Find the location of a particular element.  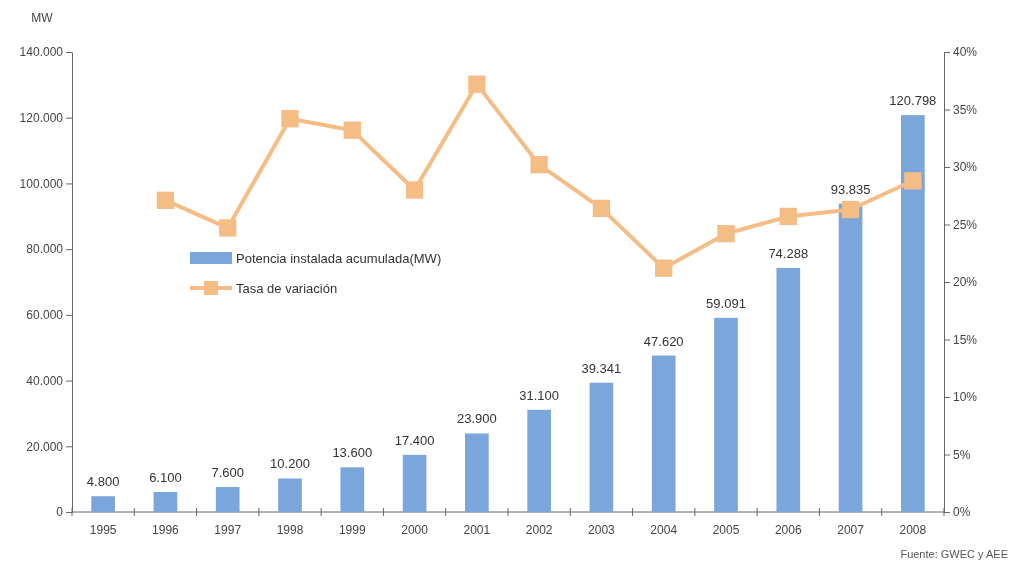

y-axis-title: MW is located at coordinates (42, 18).